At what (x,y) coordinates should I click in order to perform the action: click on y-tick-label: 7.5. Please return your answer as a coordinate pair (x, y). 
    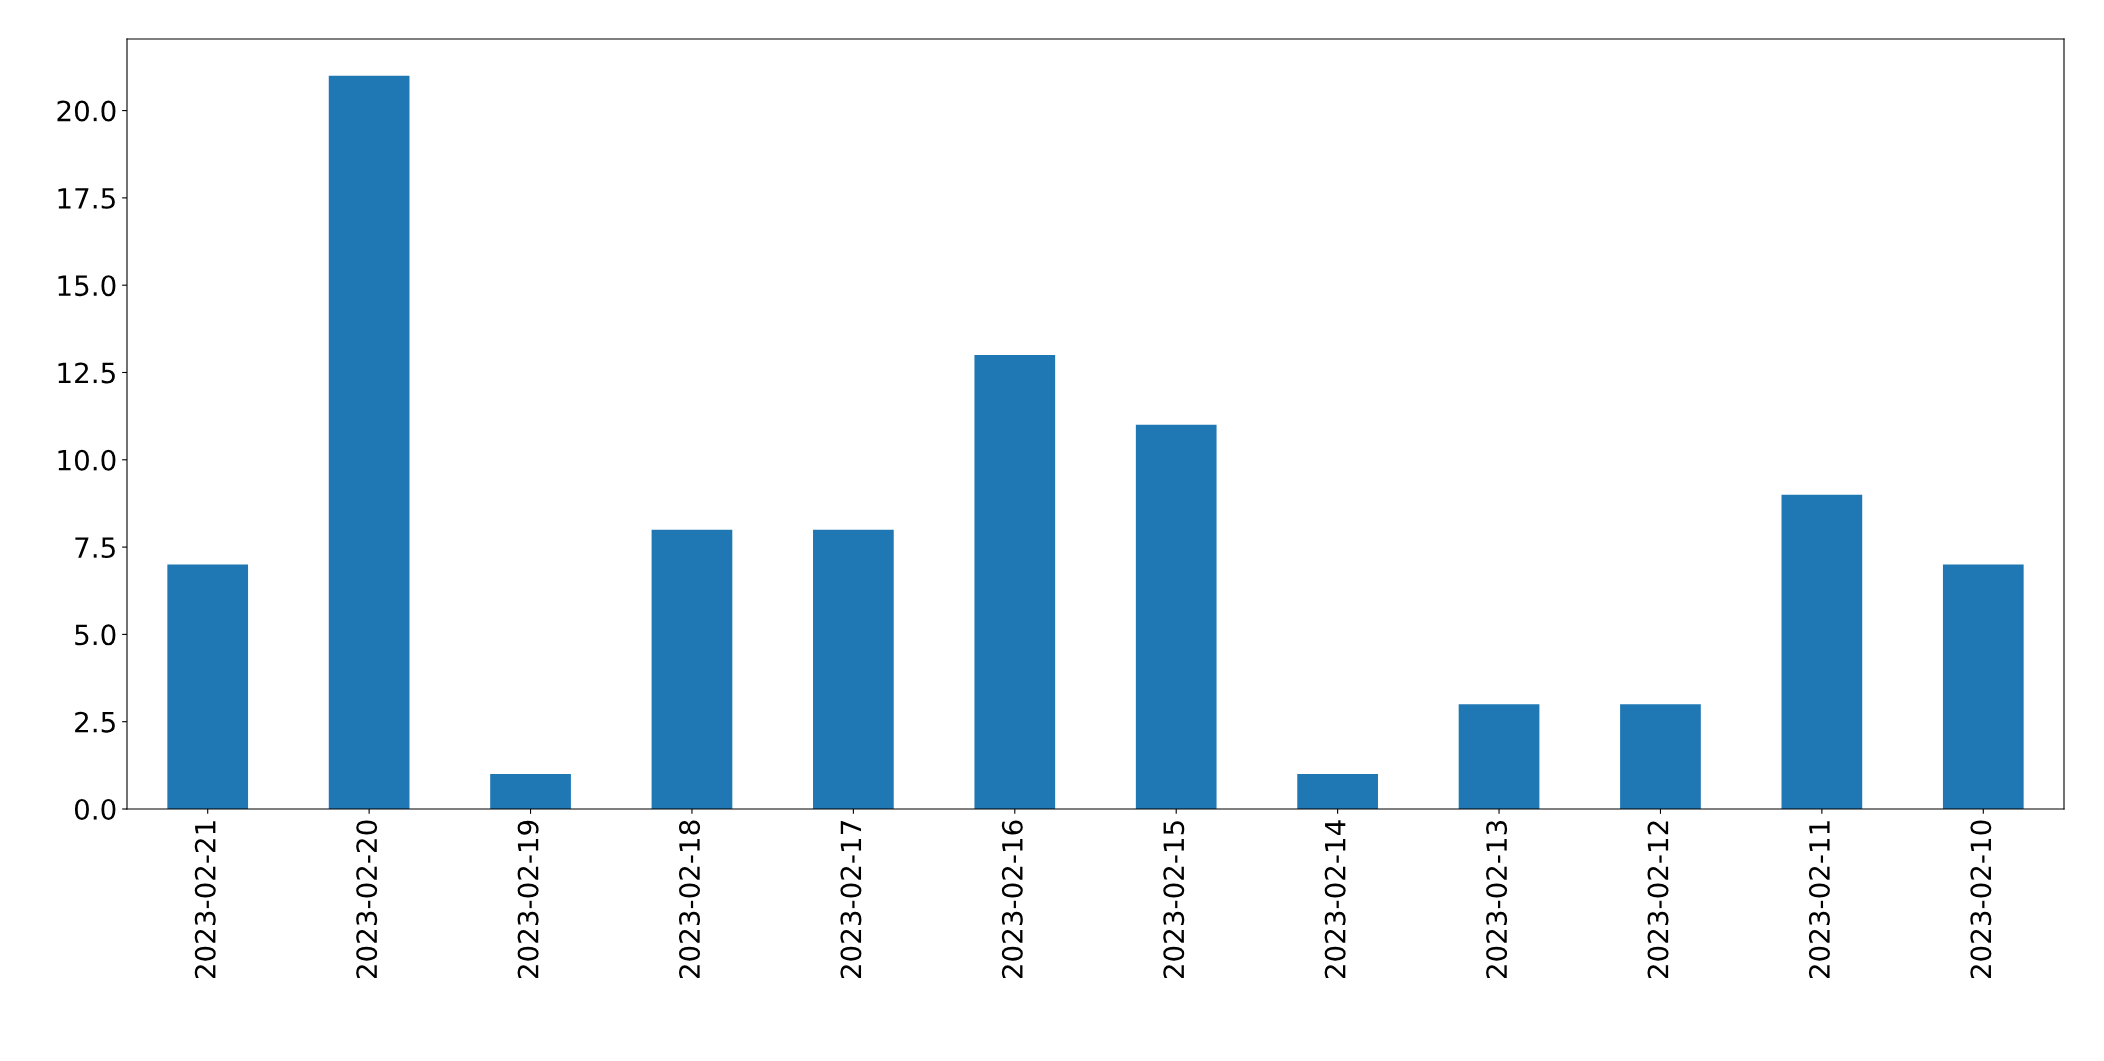
    Looking at the image, I should click on (95, 548).